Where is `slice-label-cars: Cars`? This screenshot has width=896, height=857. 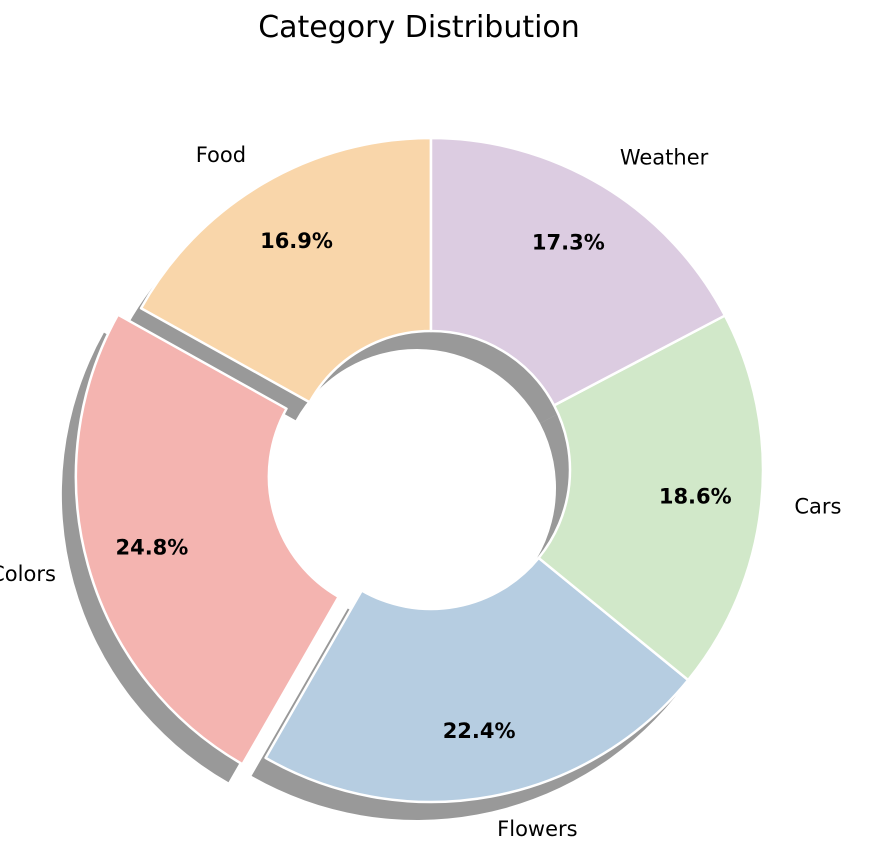
slice-label-cars: Cars is located at coordinates (817, 507).